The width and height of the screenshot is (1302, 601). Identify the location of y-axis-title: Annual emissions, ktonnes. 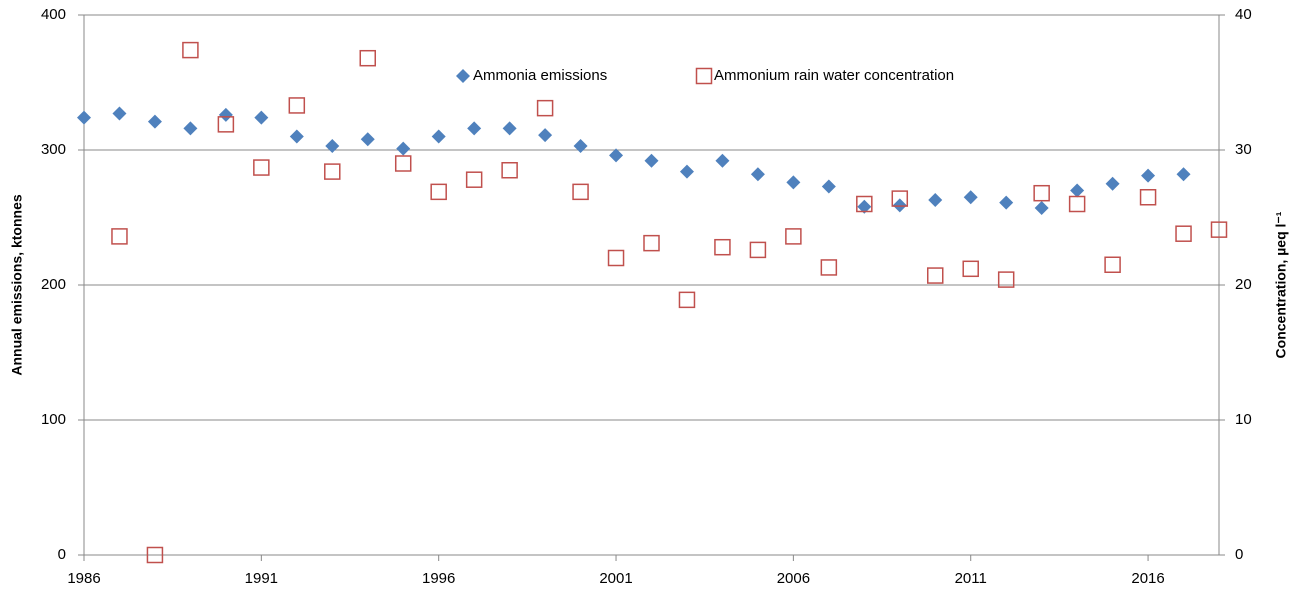
(17, 284).